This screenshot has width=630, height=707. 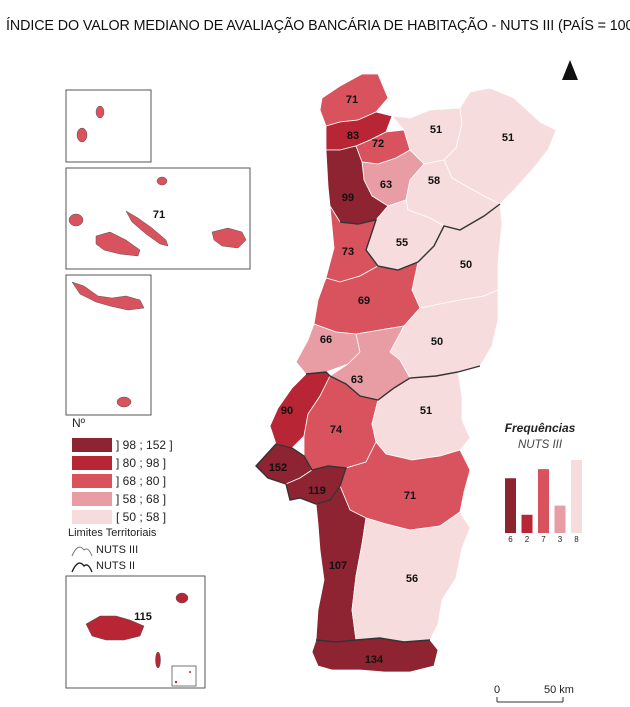 I want to click on region-label: 73, so click(x=348, y=252).